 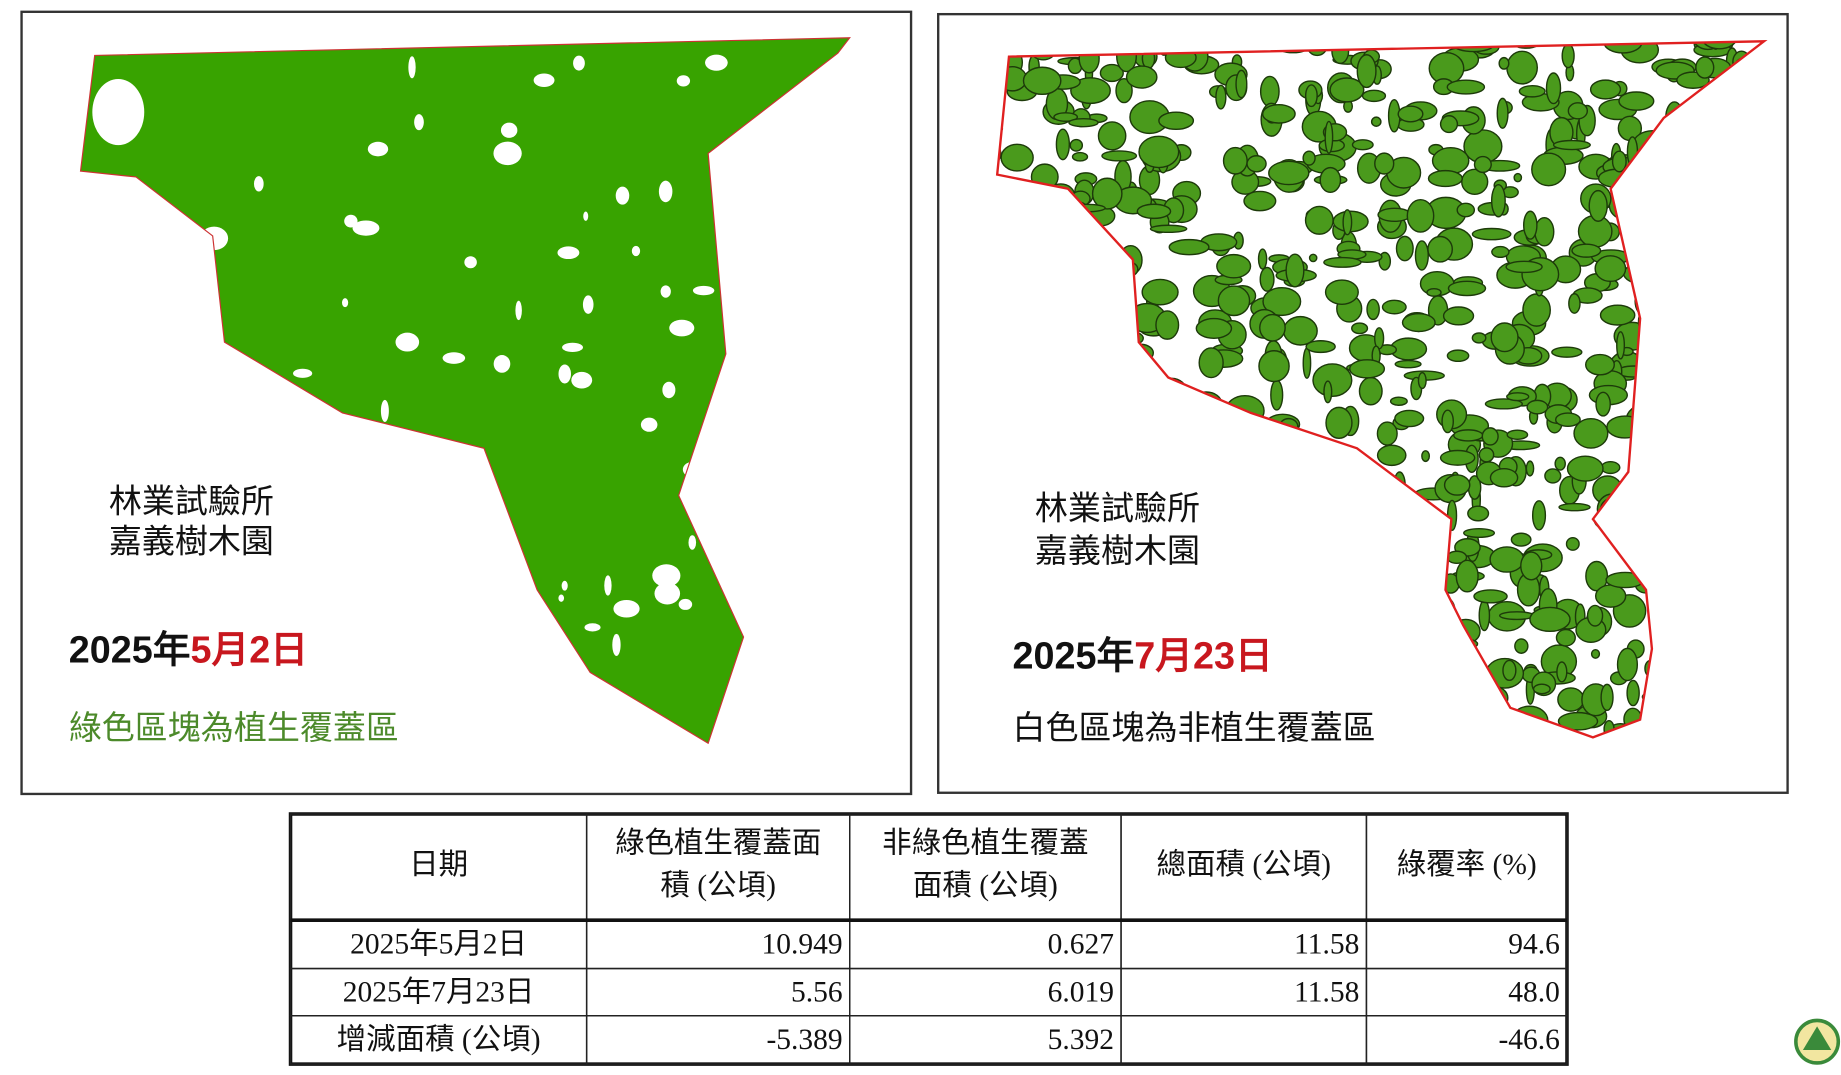 What do you see at coordinates (439, 991) in the screenshot?
I see `row-label: 2025年7月23日` at bounding box center [439, 991].